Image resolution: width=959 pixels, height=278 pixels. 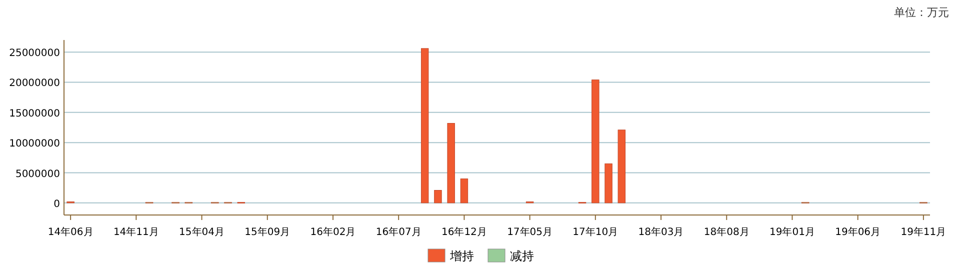 What do you see at coordinates (333, 232) in the screenshot?
I see `x-tick-label: 16年02月` at bounding box center [333, 232].